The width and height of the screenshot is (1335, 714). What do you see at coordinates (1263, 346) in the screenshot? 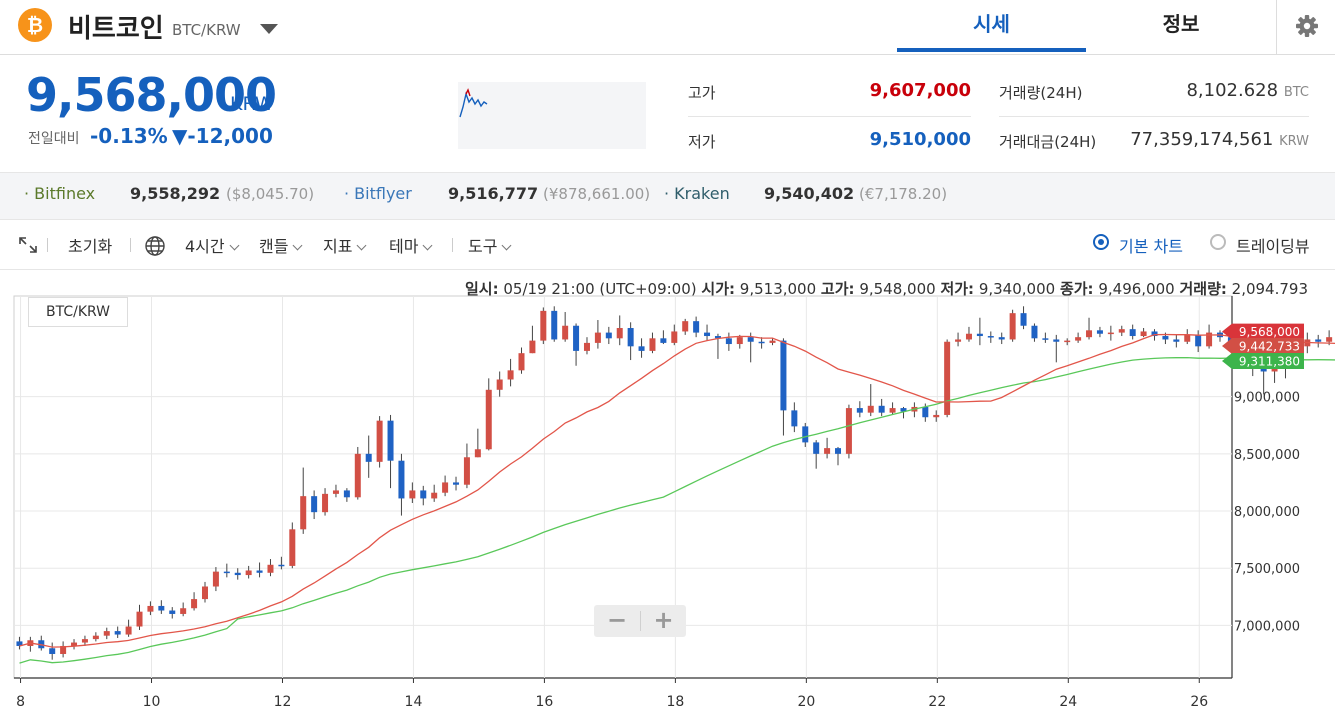
I see `price-tag: 9,442,733` at bounding box center [1263, 346].